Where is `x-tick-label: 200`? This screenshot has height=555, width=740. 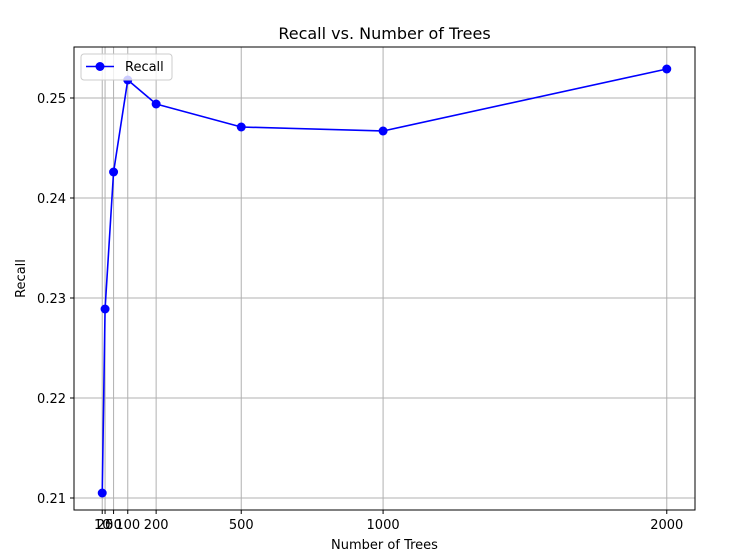
x-tick-label: 200 is located at coordinates (156, 525).